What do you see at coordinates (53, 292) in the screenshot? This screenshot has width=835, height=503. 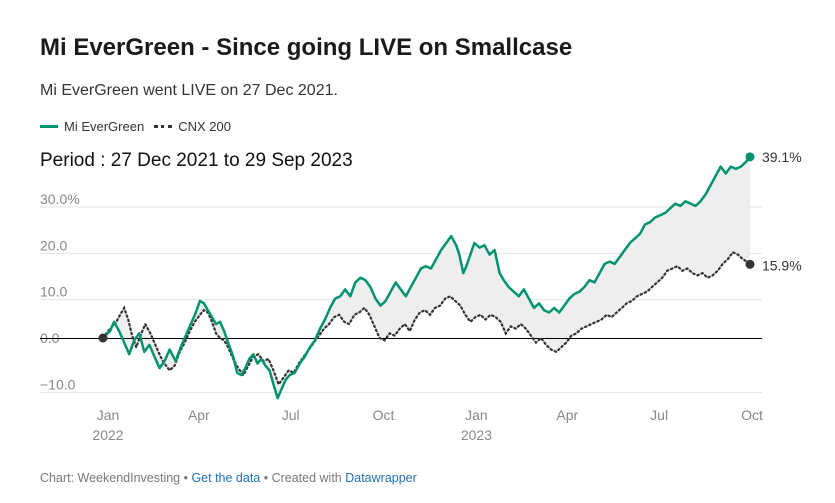 I see `y-tick-label: 10.0` at bounding box center [53, 292].